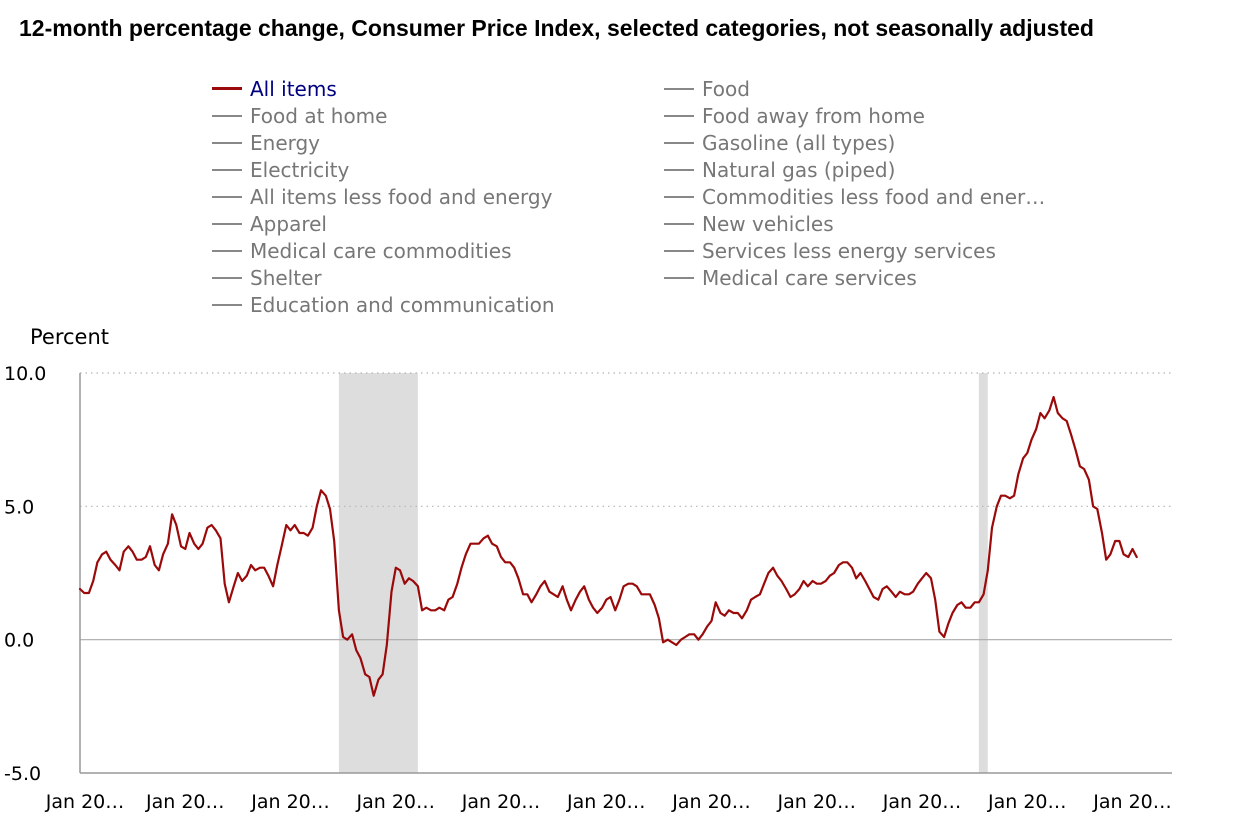 The height and width of the screenshot is (836, 1258). I want to click on legend-label: Food at home, so click(319, 116).